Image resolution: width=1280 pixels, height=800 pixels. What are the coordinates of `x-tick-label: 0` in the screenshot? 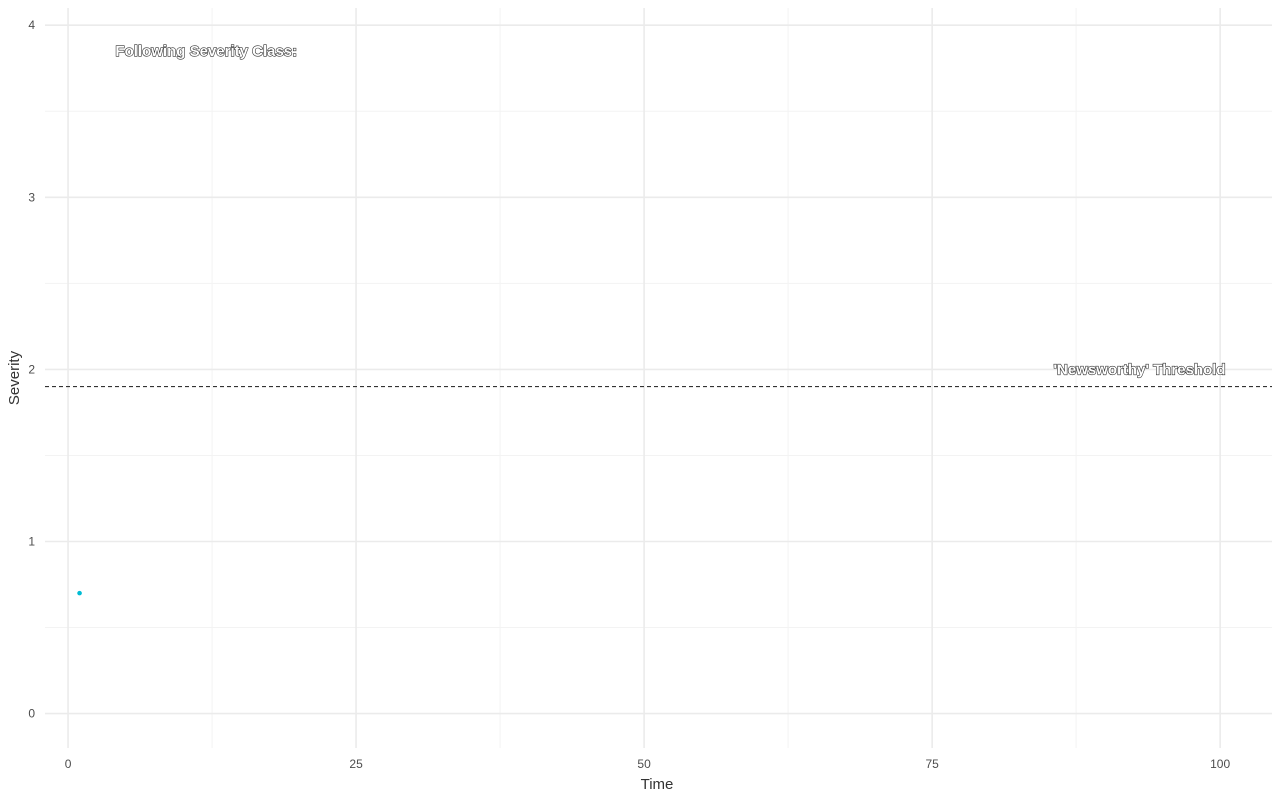 It's located at (68, 764).